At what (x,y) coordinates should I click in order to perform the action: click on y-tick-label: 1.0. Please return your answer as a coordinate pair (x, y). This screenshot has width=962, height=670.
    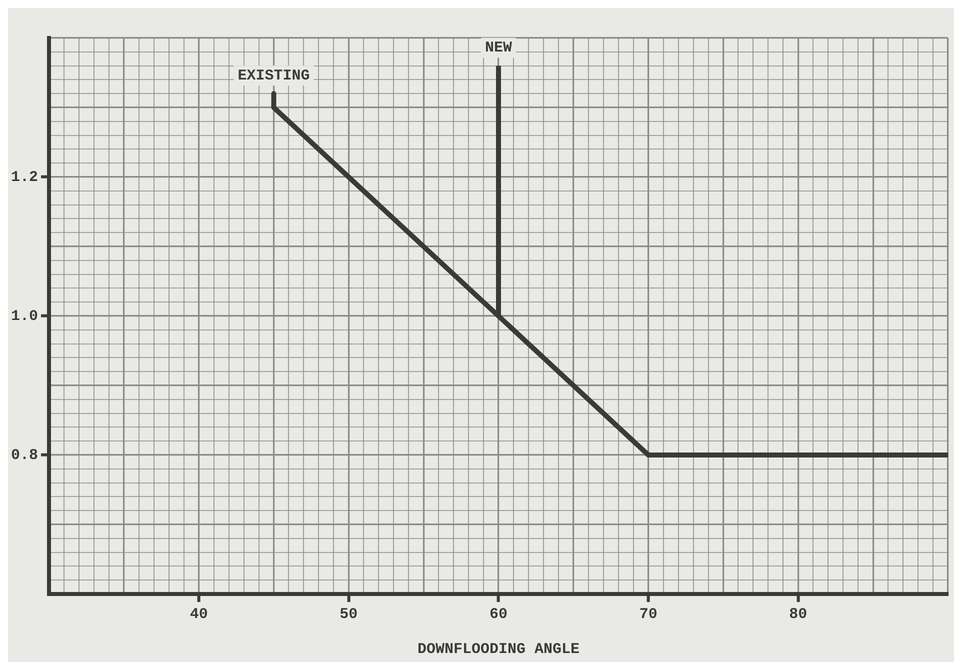
    Looking at the image, I should click on (24, 316).